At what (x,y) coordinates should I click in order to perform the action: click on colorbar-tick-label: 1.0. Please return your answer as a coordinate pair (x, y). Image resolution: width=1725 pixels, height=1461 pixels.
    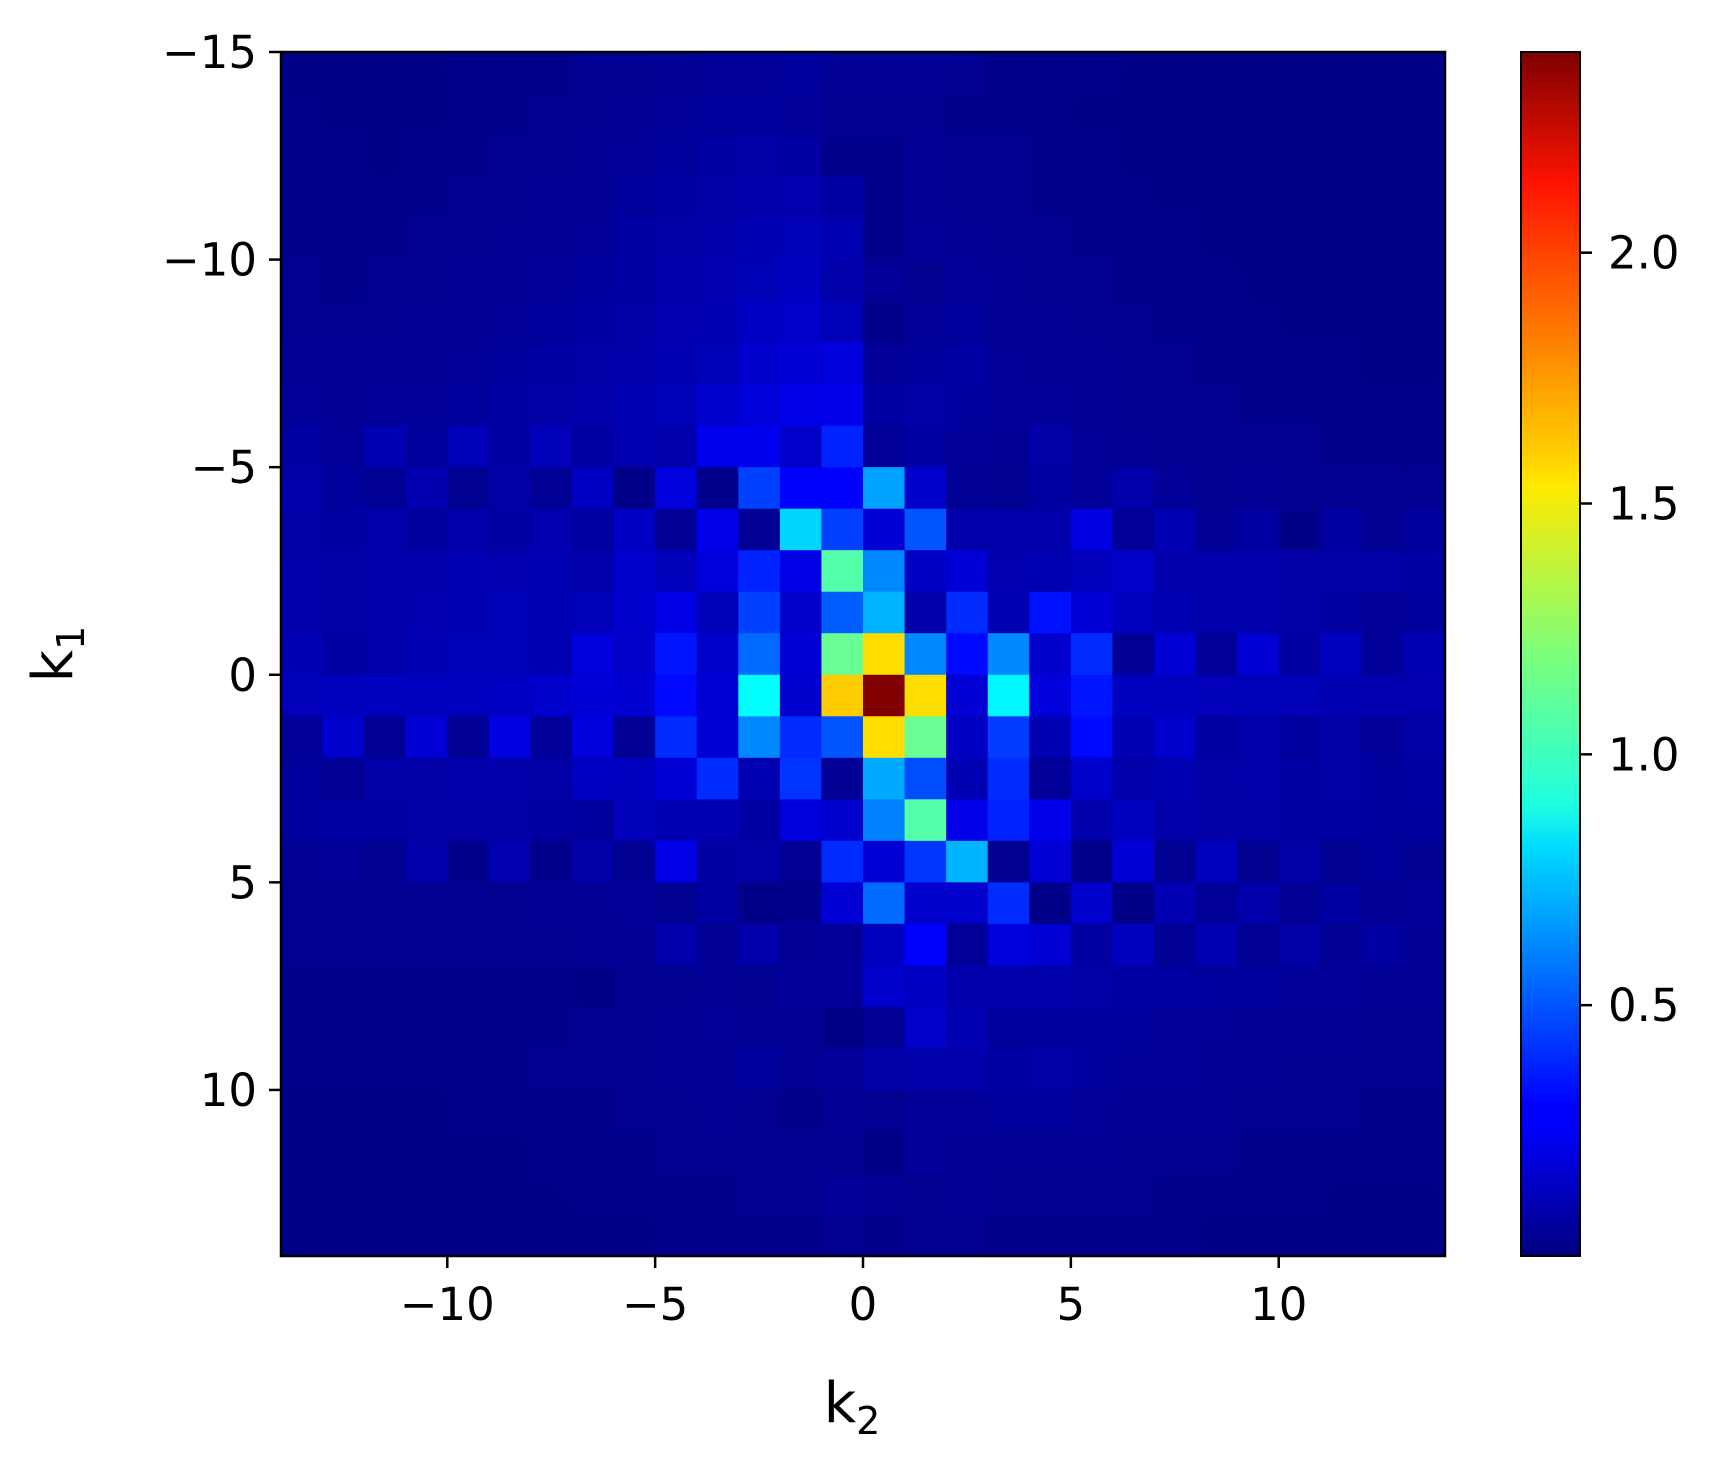
    Looking at the image, I should click on (1644, 754).